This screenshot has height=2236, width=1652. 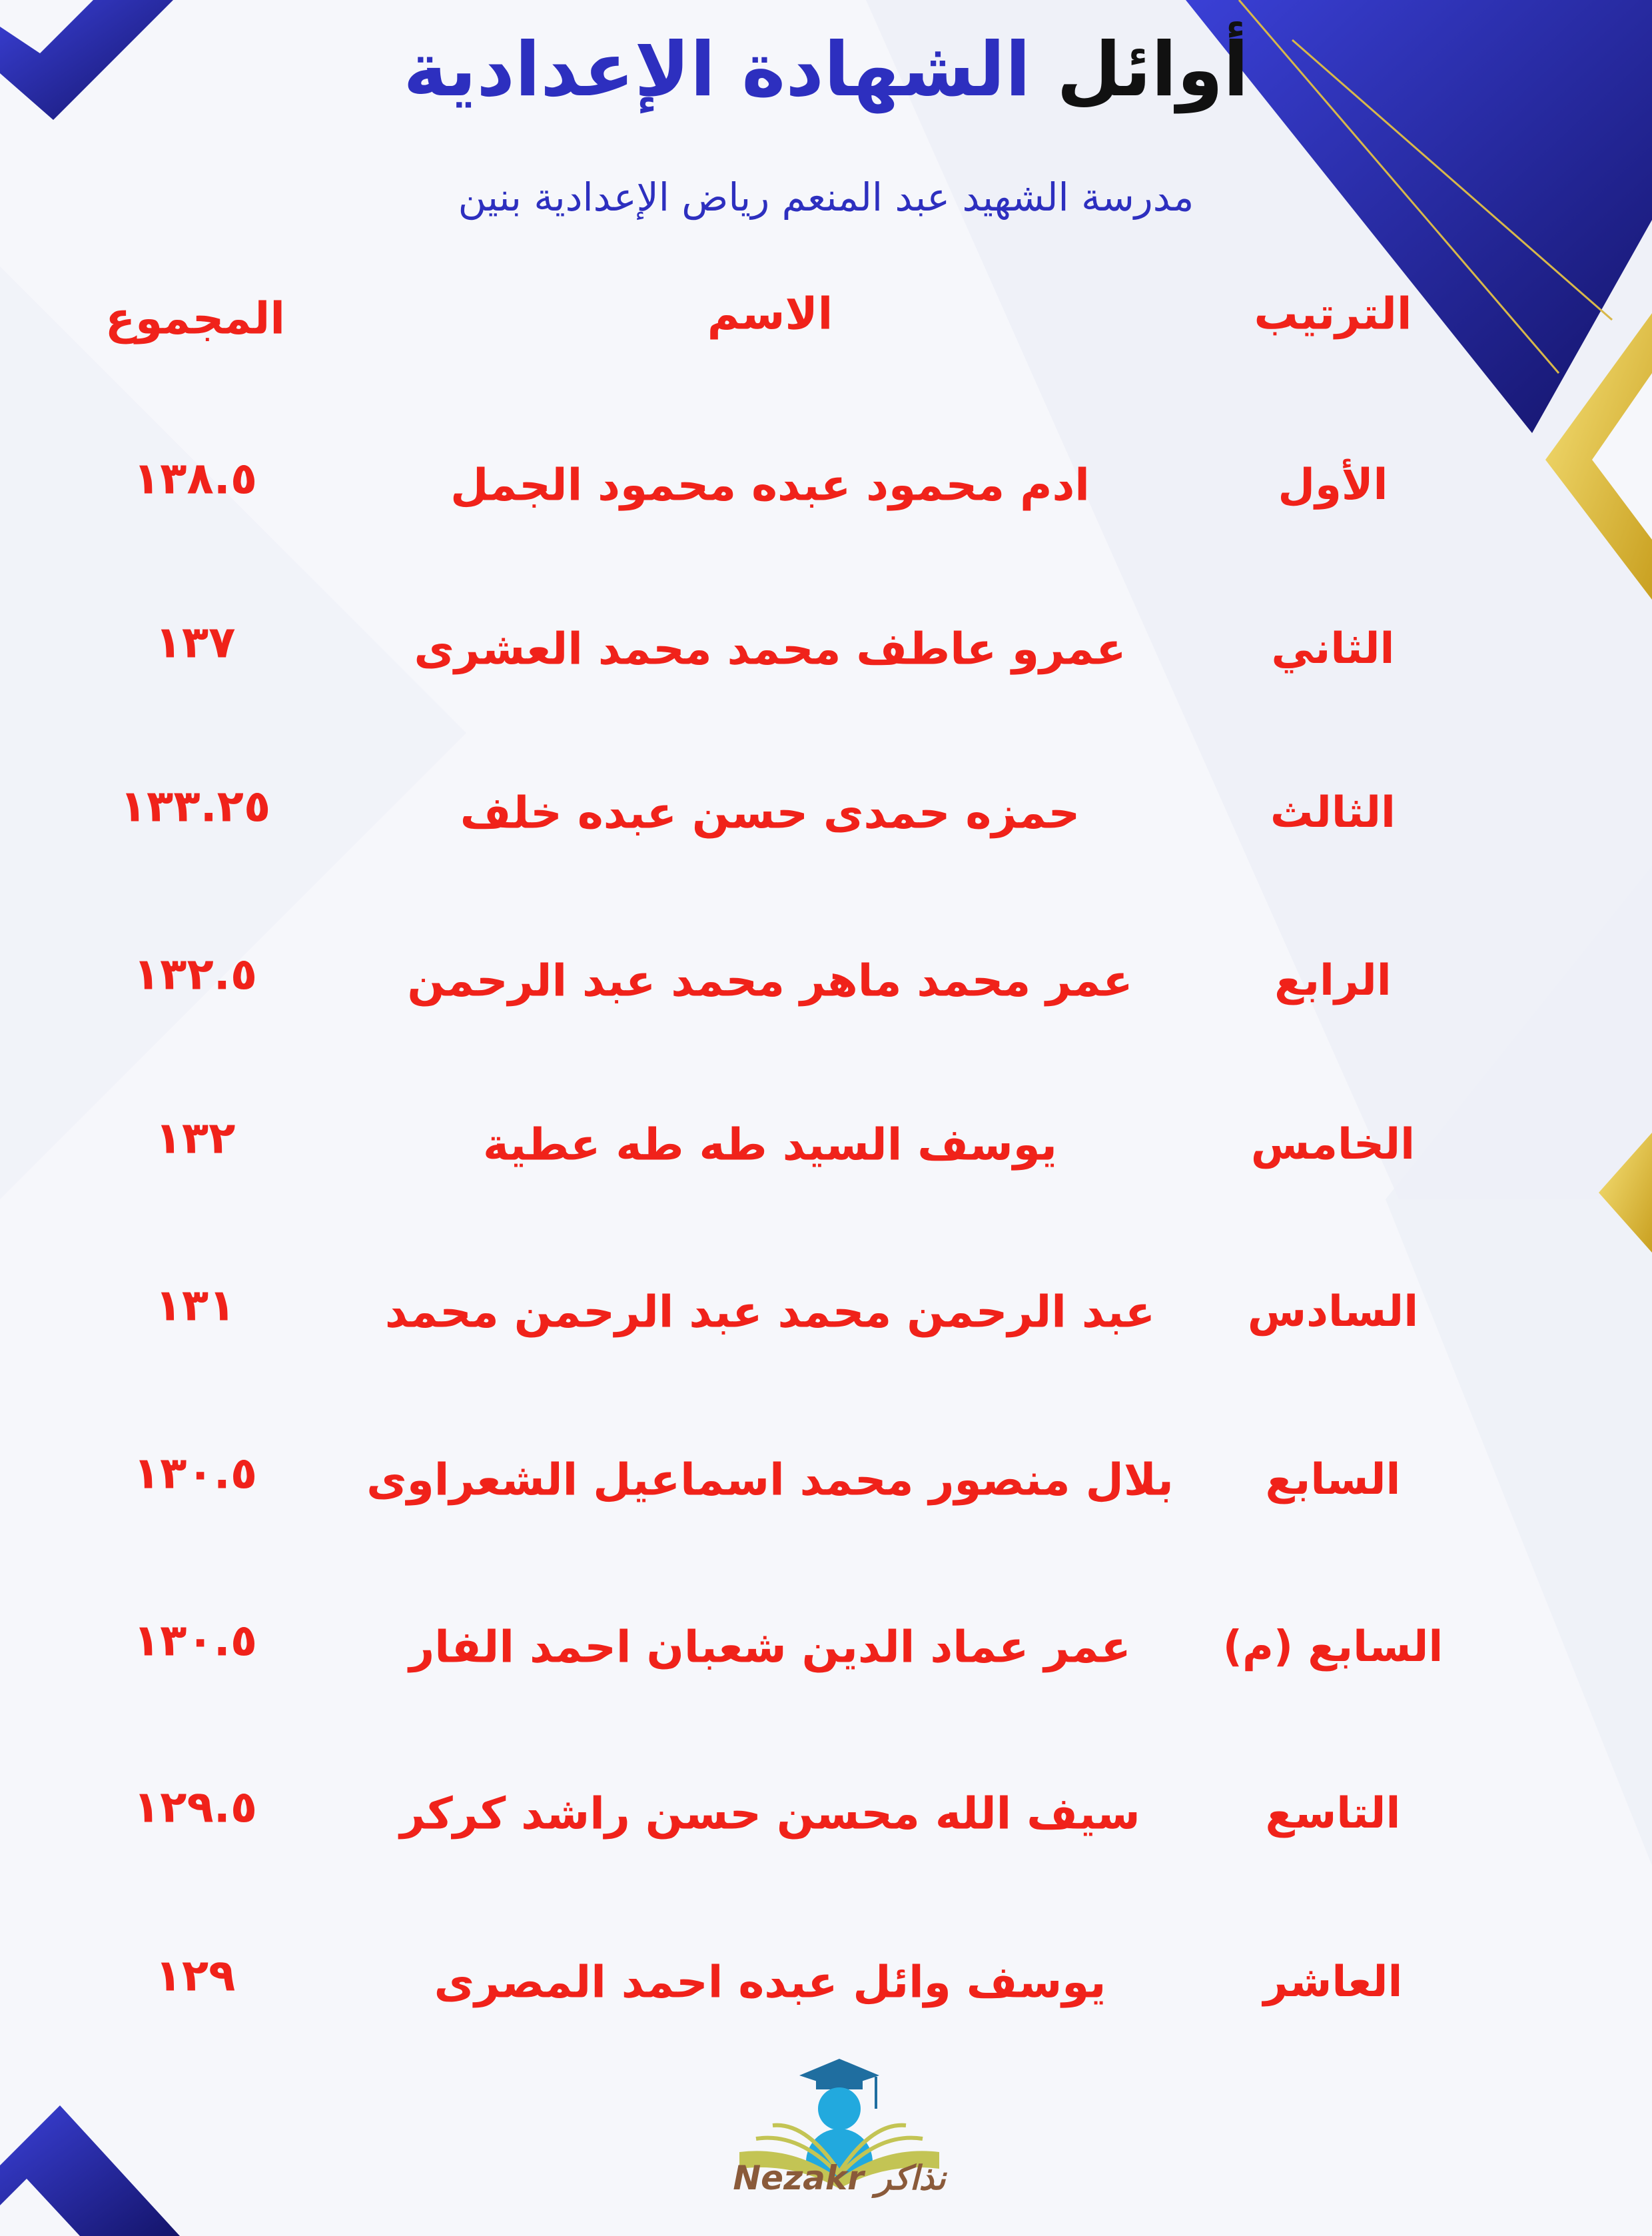 I want to click on logo-text: Nezakr نذاكر, so click(x=839, y=2178).